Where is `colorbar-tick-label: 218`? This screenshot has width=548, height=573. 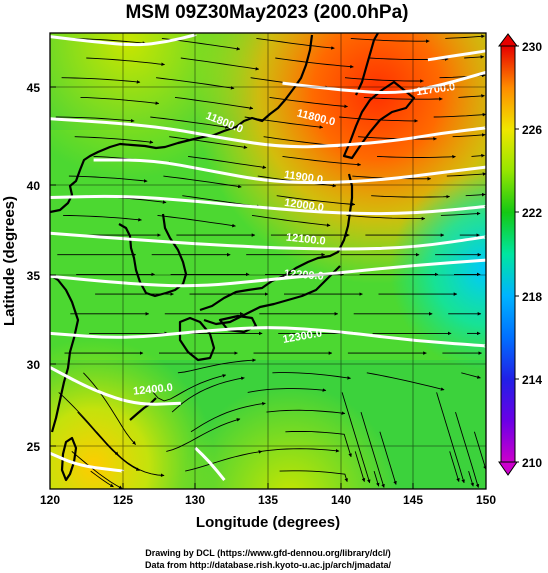
colorbar-tick-label: 218 is located at coordinates (532, 297).